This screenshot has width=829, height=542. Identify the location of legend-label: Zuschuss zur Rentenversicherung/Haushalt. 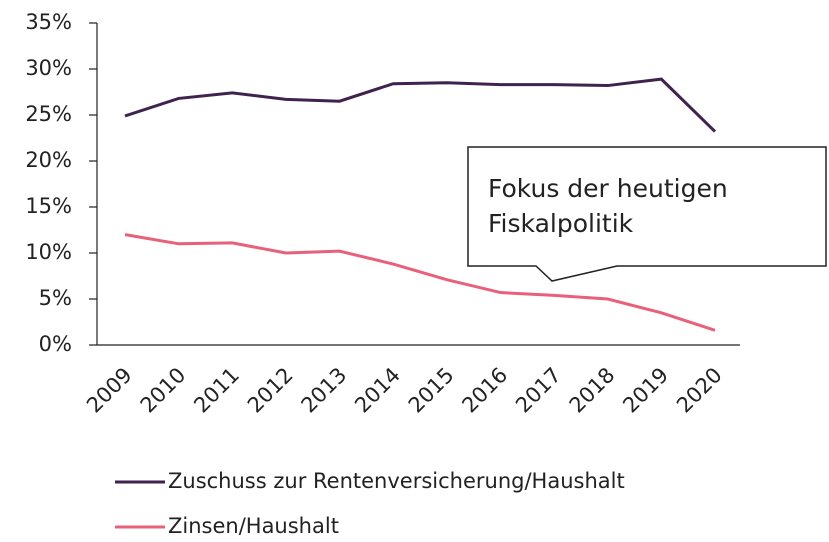
(396, 481).